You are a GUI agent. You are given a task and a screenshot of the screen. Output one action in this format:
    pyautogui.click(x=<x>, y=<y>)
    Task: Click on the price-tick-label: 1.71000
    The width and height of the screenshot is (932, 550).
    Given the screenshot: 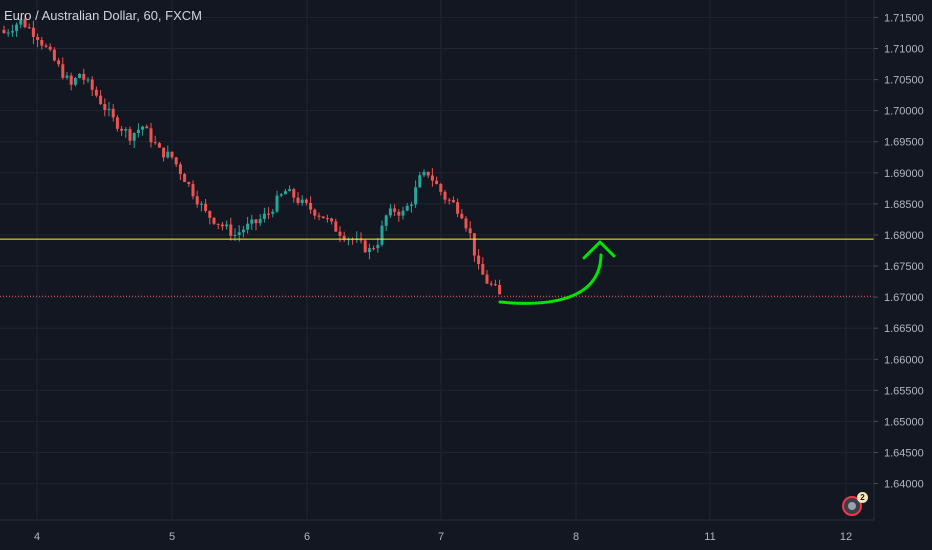 What is the action you would take?
    pyautogui.click(x=904, y=50)
    